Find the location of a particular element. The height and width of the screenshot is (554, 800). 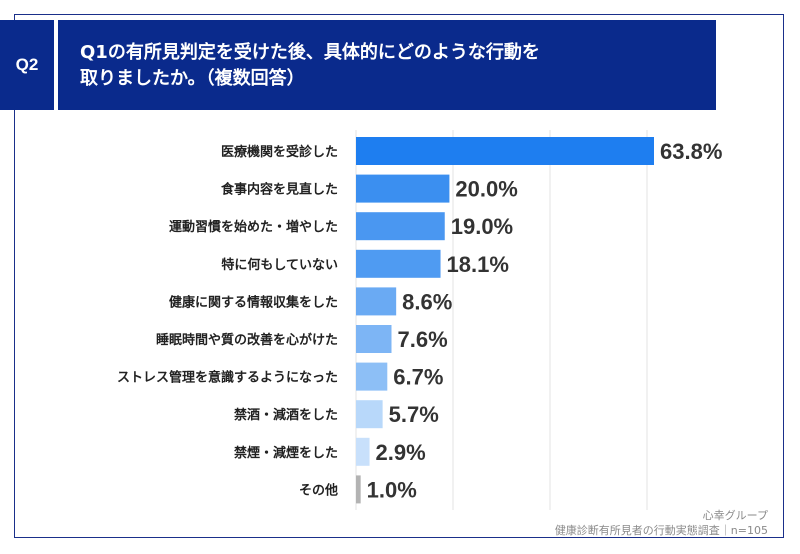

value-label: 7.6% is located at coordinates (422, 339).